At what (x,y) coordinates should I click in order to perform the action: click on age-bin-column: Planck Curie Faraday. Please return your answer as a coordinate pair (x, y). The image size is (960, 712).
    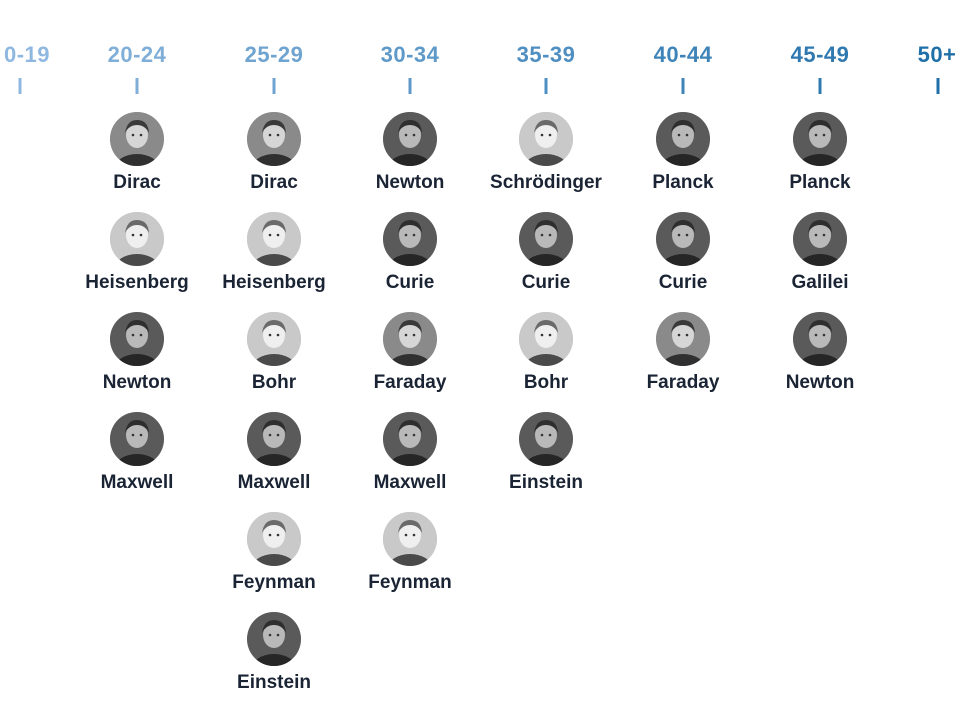
    Looking at the image, I should click on (683, 262).